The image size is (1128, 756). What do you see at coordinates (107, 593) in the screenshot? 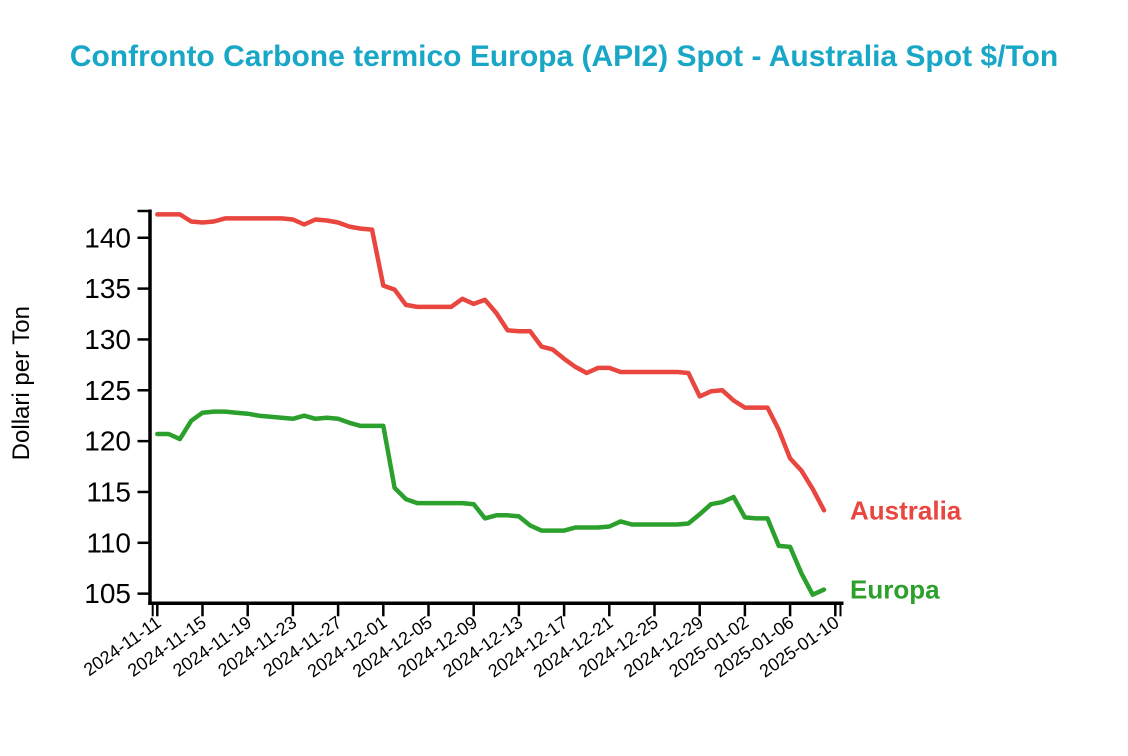
I see `y-tick-label: 105` at bounding box center [107, 593].